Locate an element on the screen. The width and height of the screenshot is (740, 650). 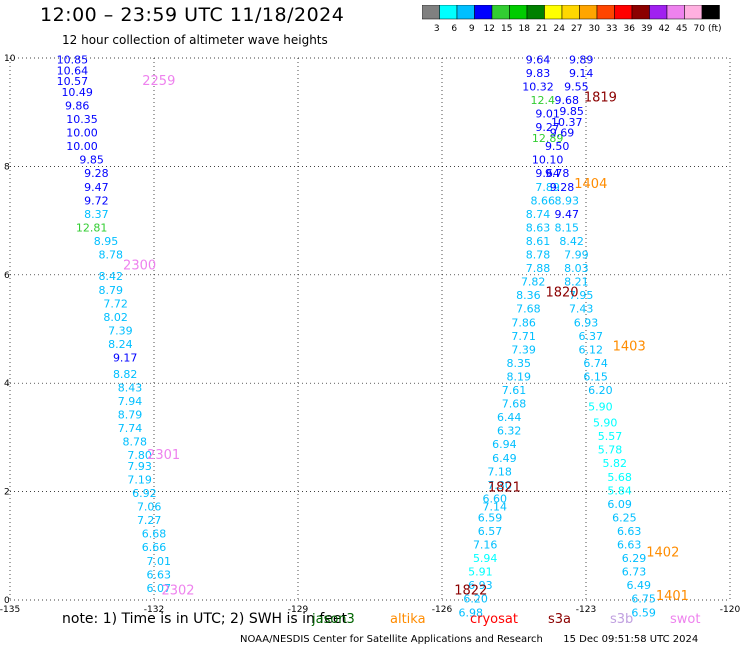
x-tick-label: -123 is located at coordinates (586, 610).